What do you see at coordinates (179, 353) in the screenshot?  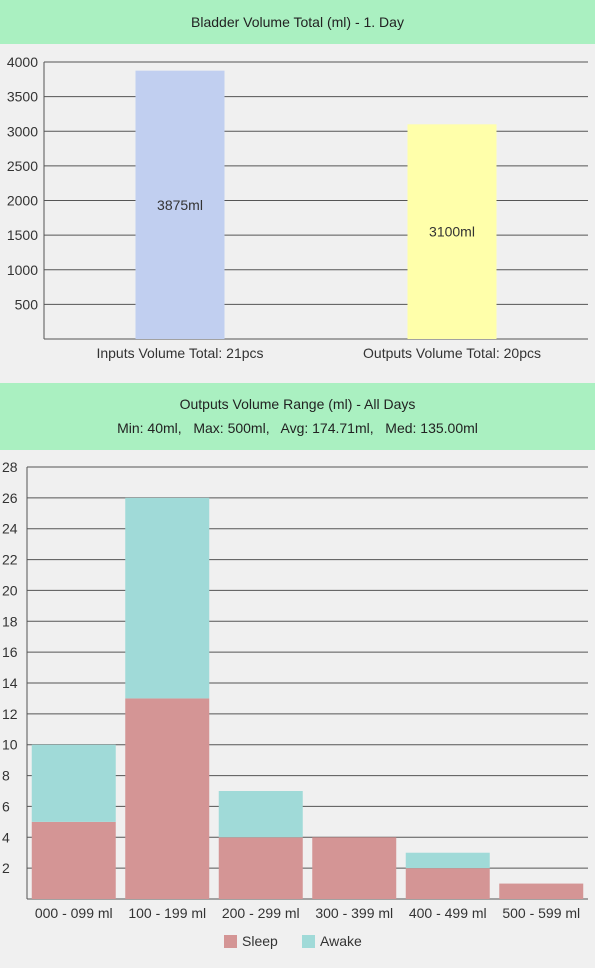 I see `x-tick-label: Inputs Volume Total: 21pcs` at bounding box center [179, 353].